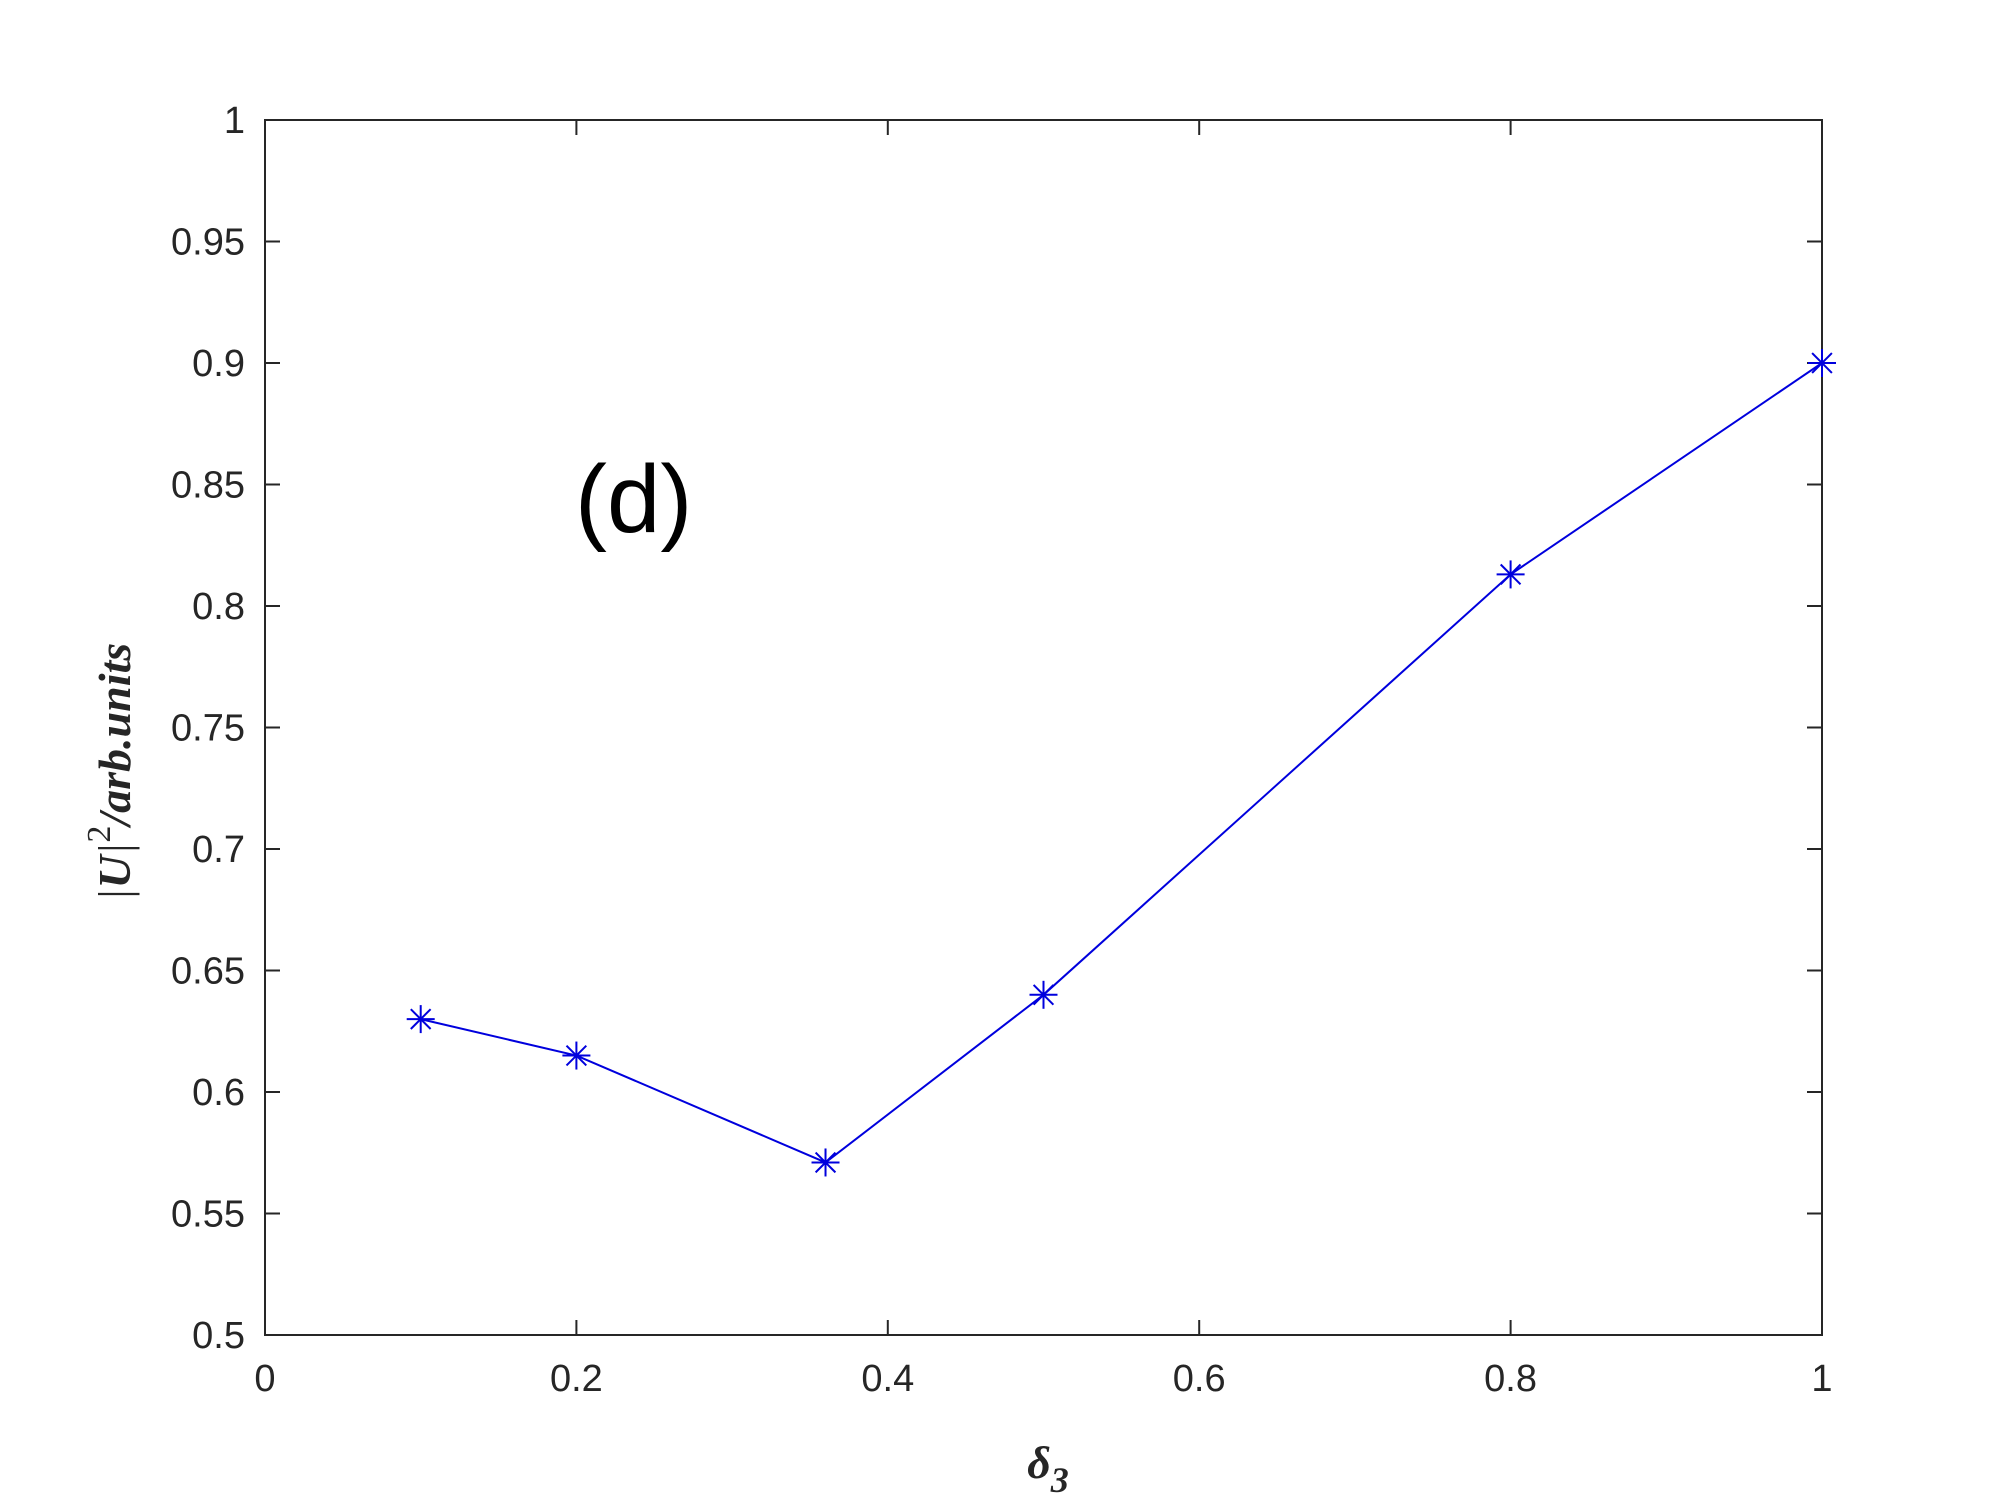 The width and height of the screenshot is (2000, 1503). I want to click on panel-label: (d), so click(633, 499).